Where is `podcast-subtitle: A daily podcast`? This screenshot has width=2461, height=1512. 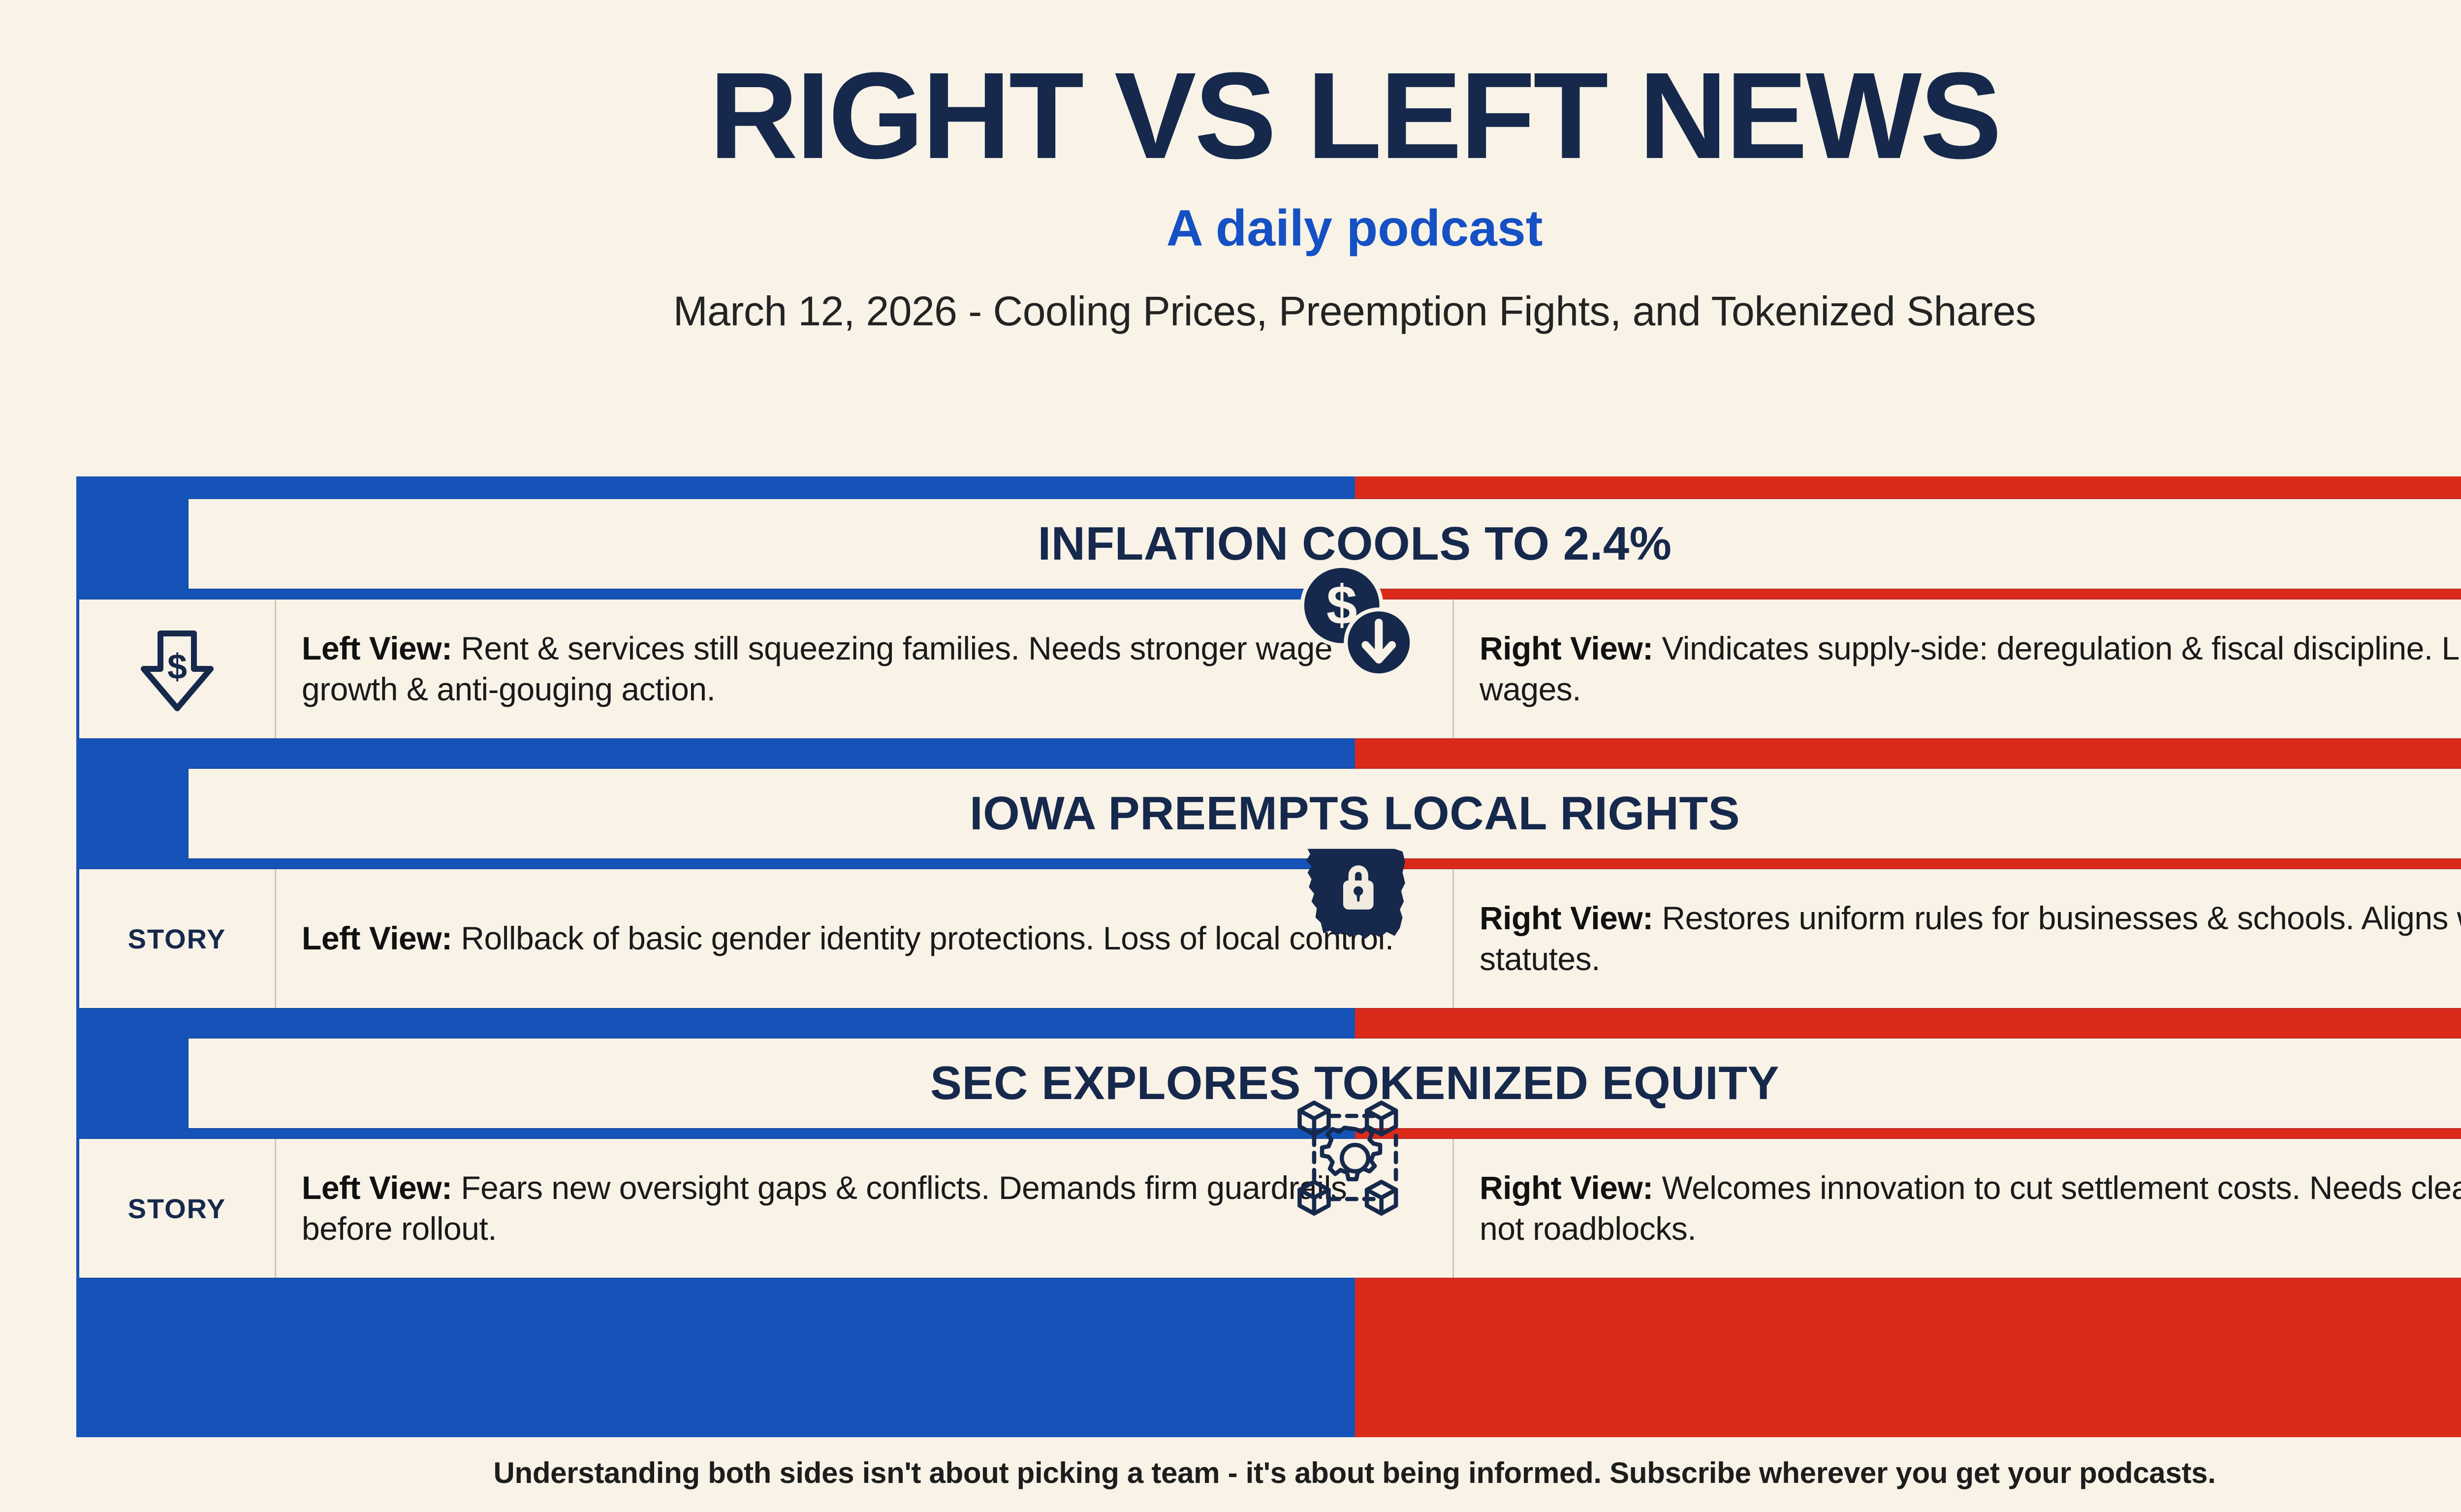
podcast-subtitle: A daily podcast is located at coordinates (1354, 228).